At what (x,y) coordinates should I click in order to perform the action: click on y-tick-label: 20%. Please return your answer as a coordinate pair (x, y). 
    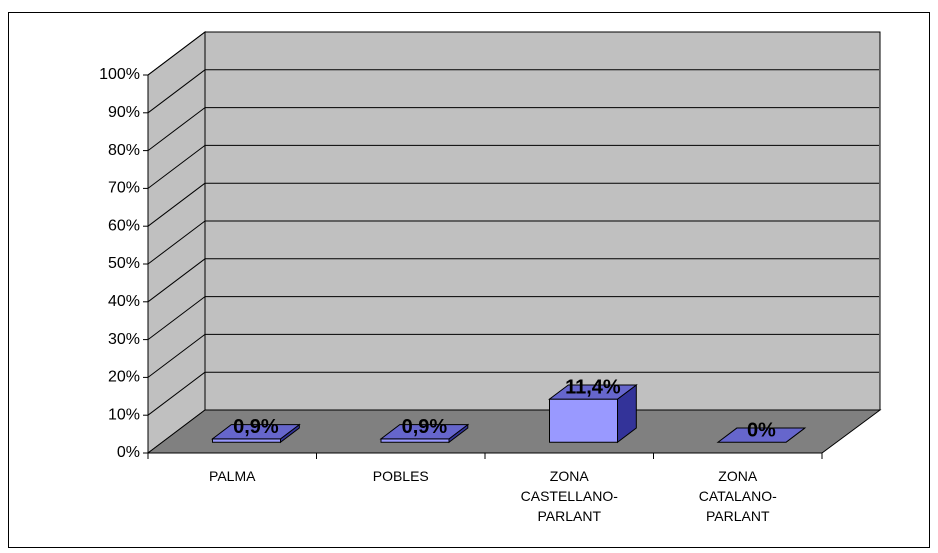
    Looking at the image, I should click on (124, 377).